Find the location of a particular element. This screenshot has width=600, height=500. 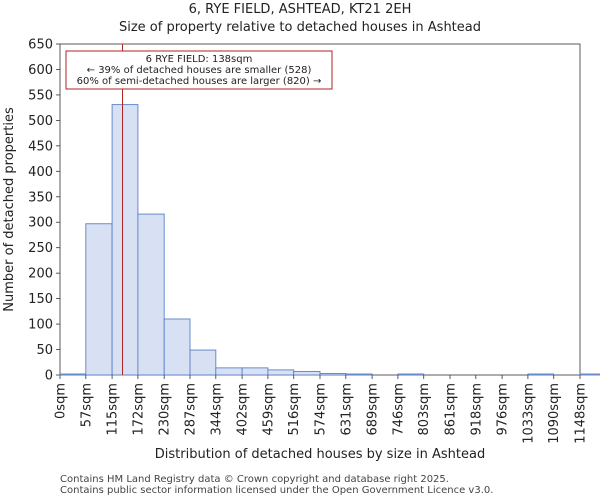

x-tick-label: 1148sqm is located at coordinates (581, 413).